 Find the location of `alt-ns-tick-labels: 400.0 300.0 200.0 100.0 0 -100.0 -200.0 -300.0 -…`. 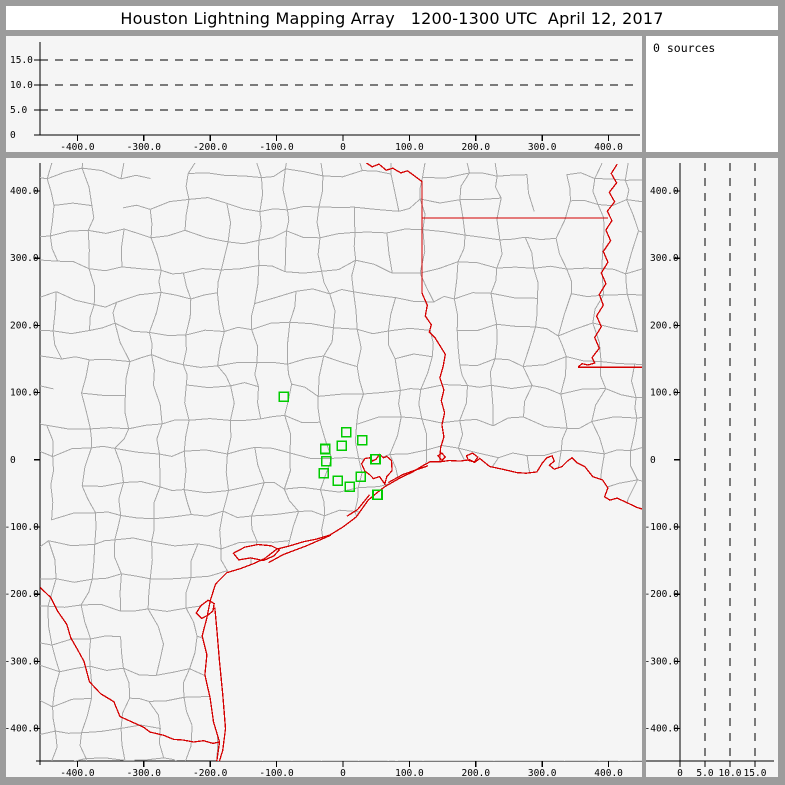

alt-ns-tick-labels: 400.0 300.0 200.0 100.0 0 -100.0 -200.0 -300.0 -… is located at coordinates (706, 482).